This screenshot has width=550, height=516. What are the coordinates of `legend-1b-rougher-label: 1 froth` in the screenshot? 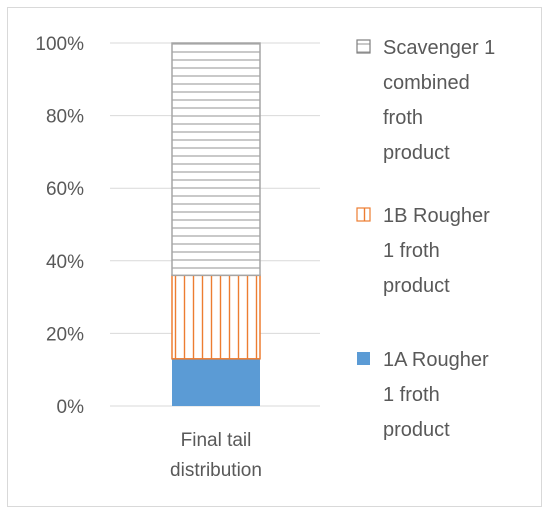 It's located at (411, 251).